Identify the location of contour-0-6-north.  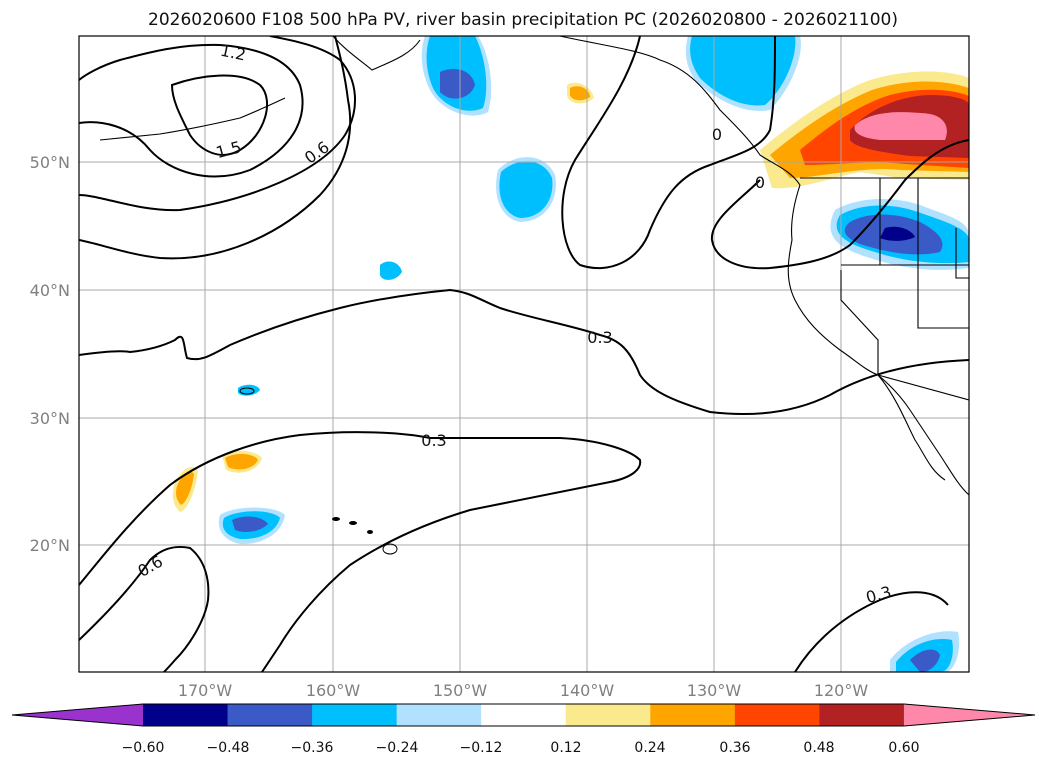
(215, 148).